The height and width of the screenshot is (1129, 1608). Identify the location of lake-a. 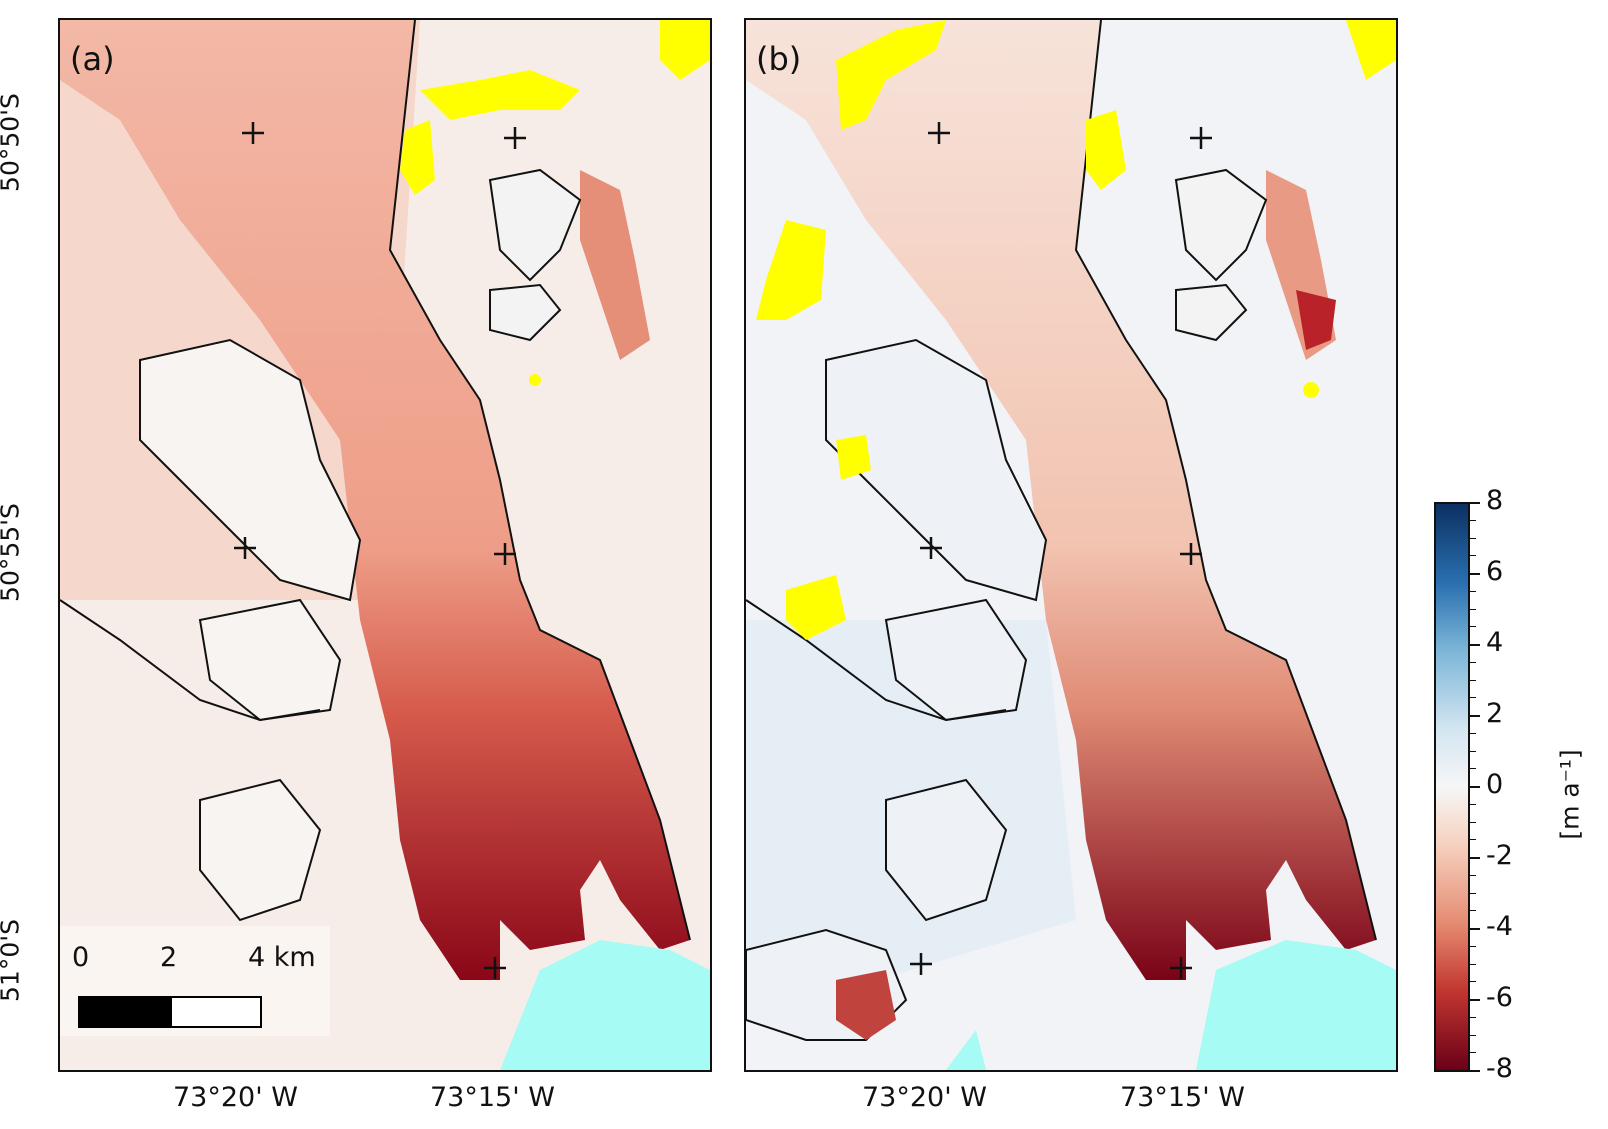
(605, 1005).